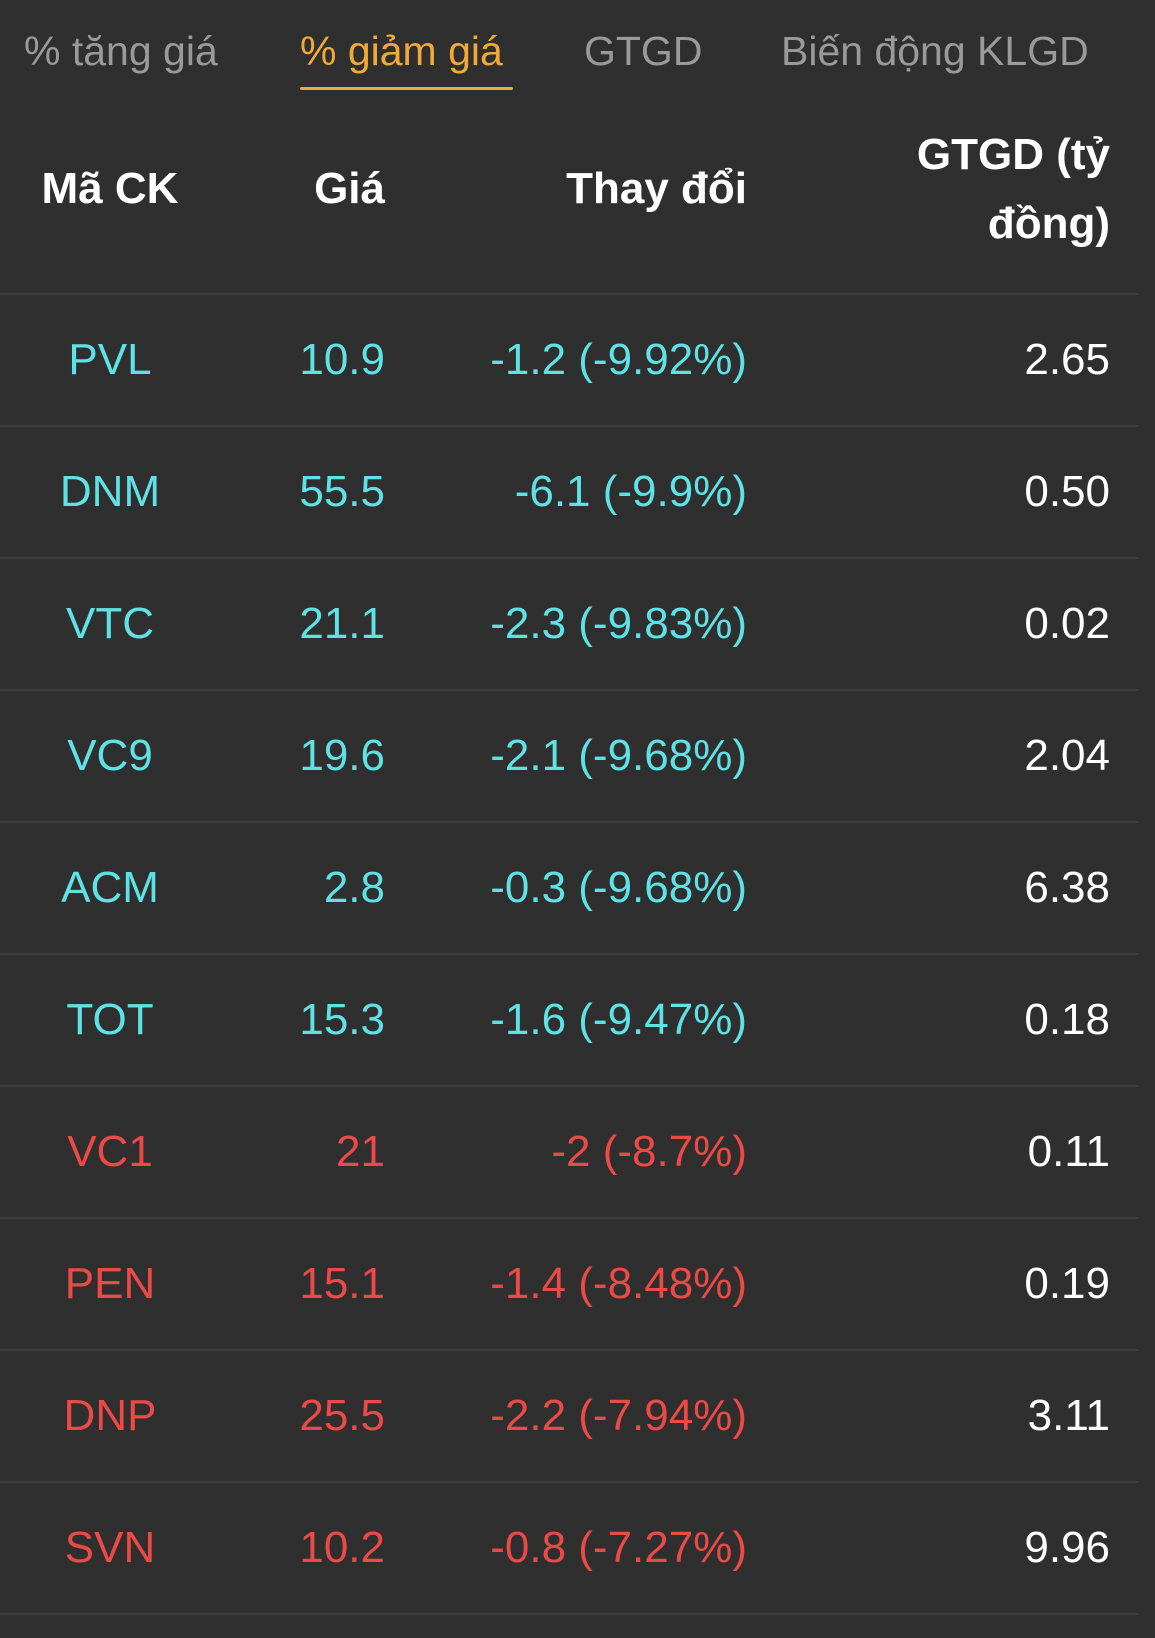 This screenshot has width=1155, height=1638. Describe the element at coordinates (618, 359) in the screenshot. I see `price-change: -1.2 (-9.92%)` at that location.